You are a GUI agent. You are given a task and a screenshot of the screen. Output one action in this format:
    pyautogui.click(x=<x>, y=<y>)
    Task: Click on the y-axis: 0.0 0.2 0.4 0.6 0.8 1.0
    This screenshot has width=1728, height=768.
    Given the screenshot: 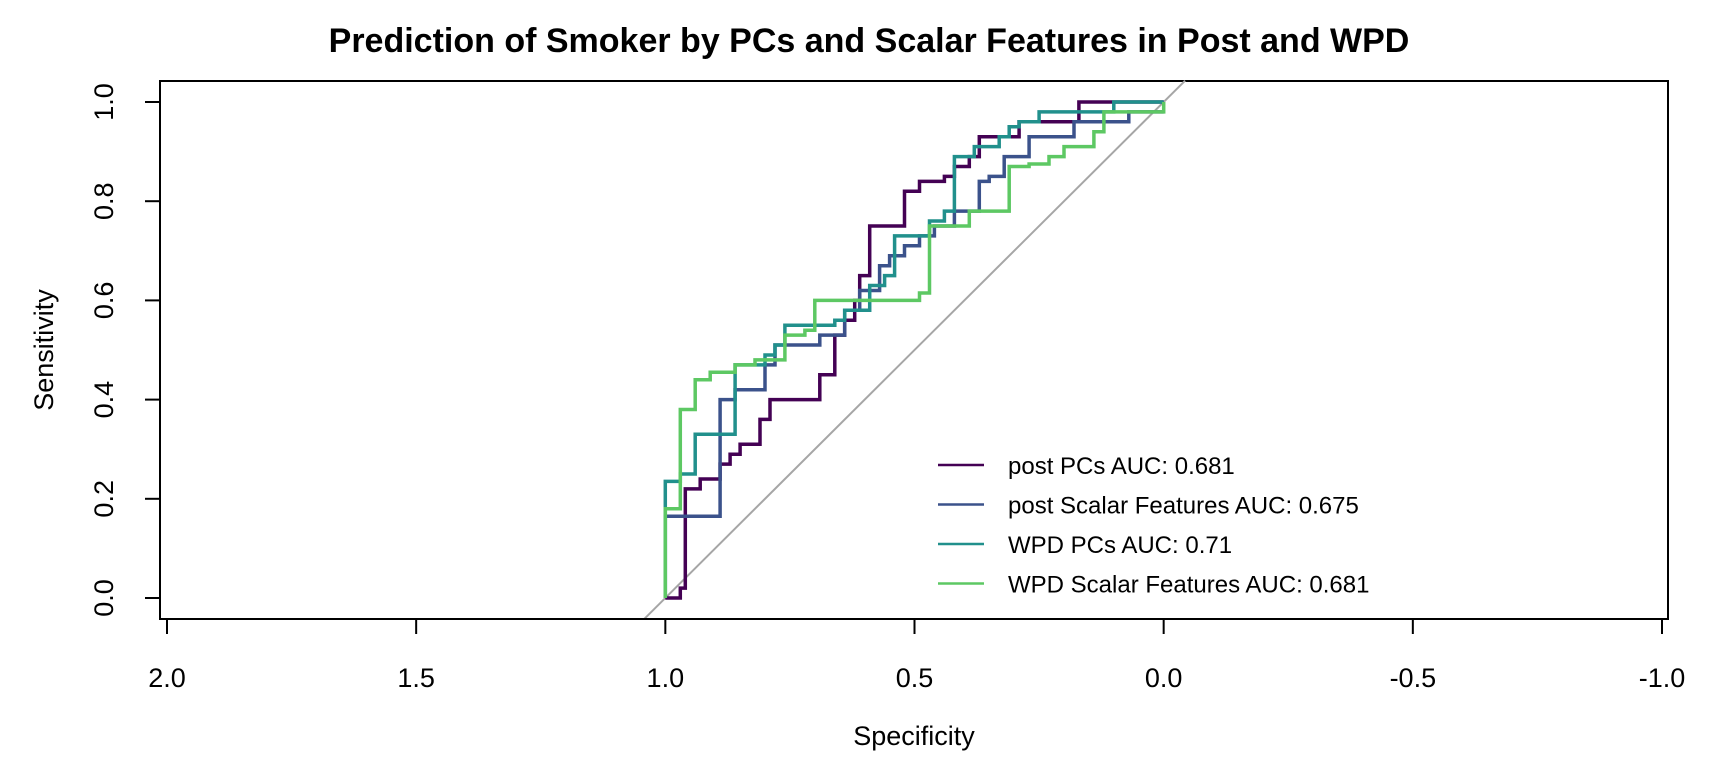 What is the action you would take?
    pyautogui.click(x=125, y=350)
    